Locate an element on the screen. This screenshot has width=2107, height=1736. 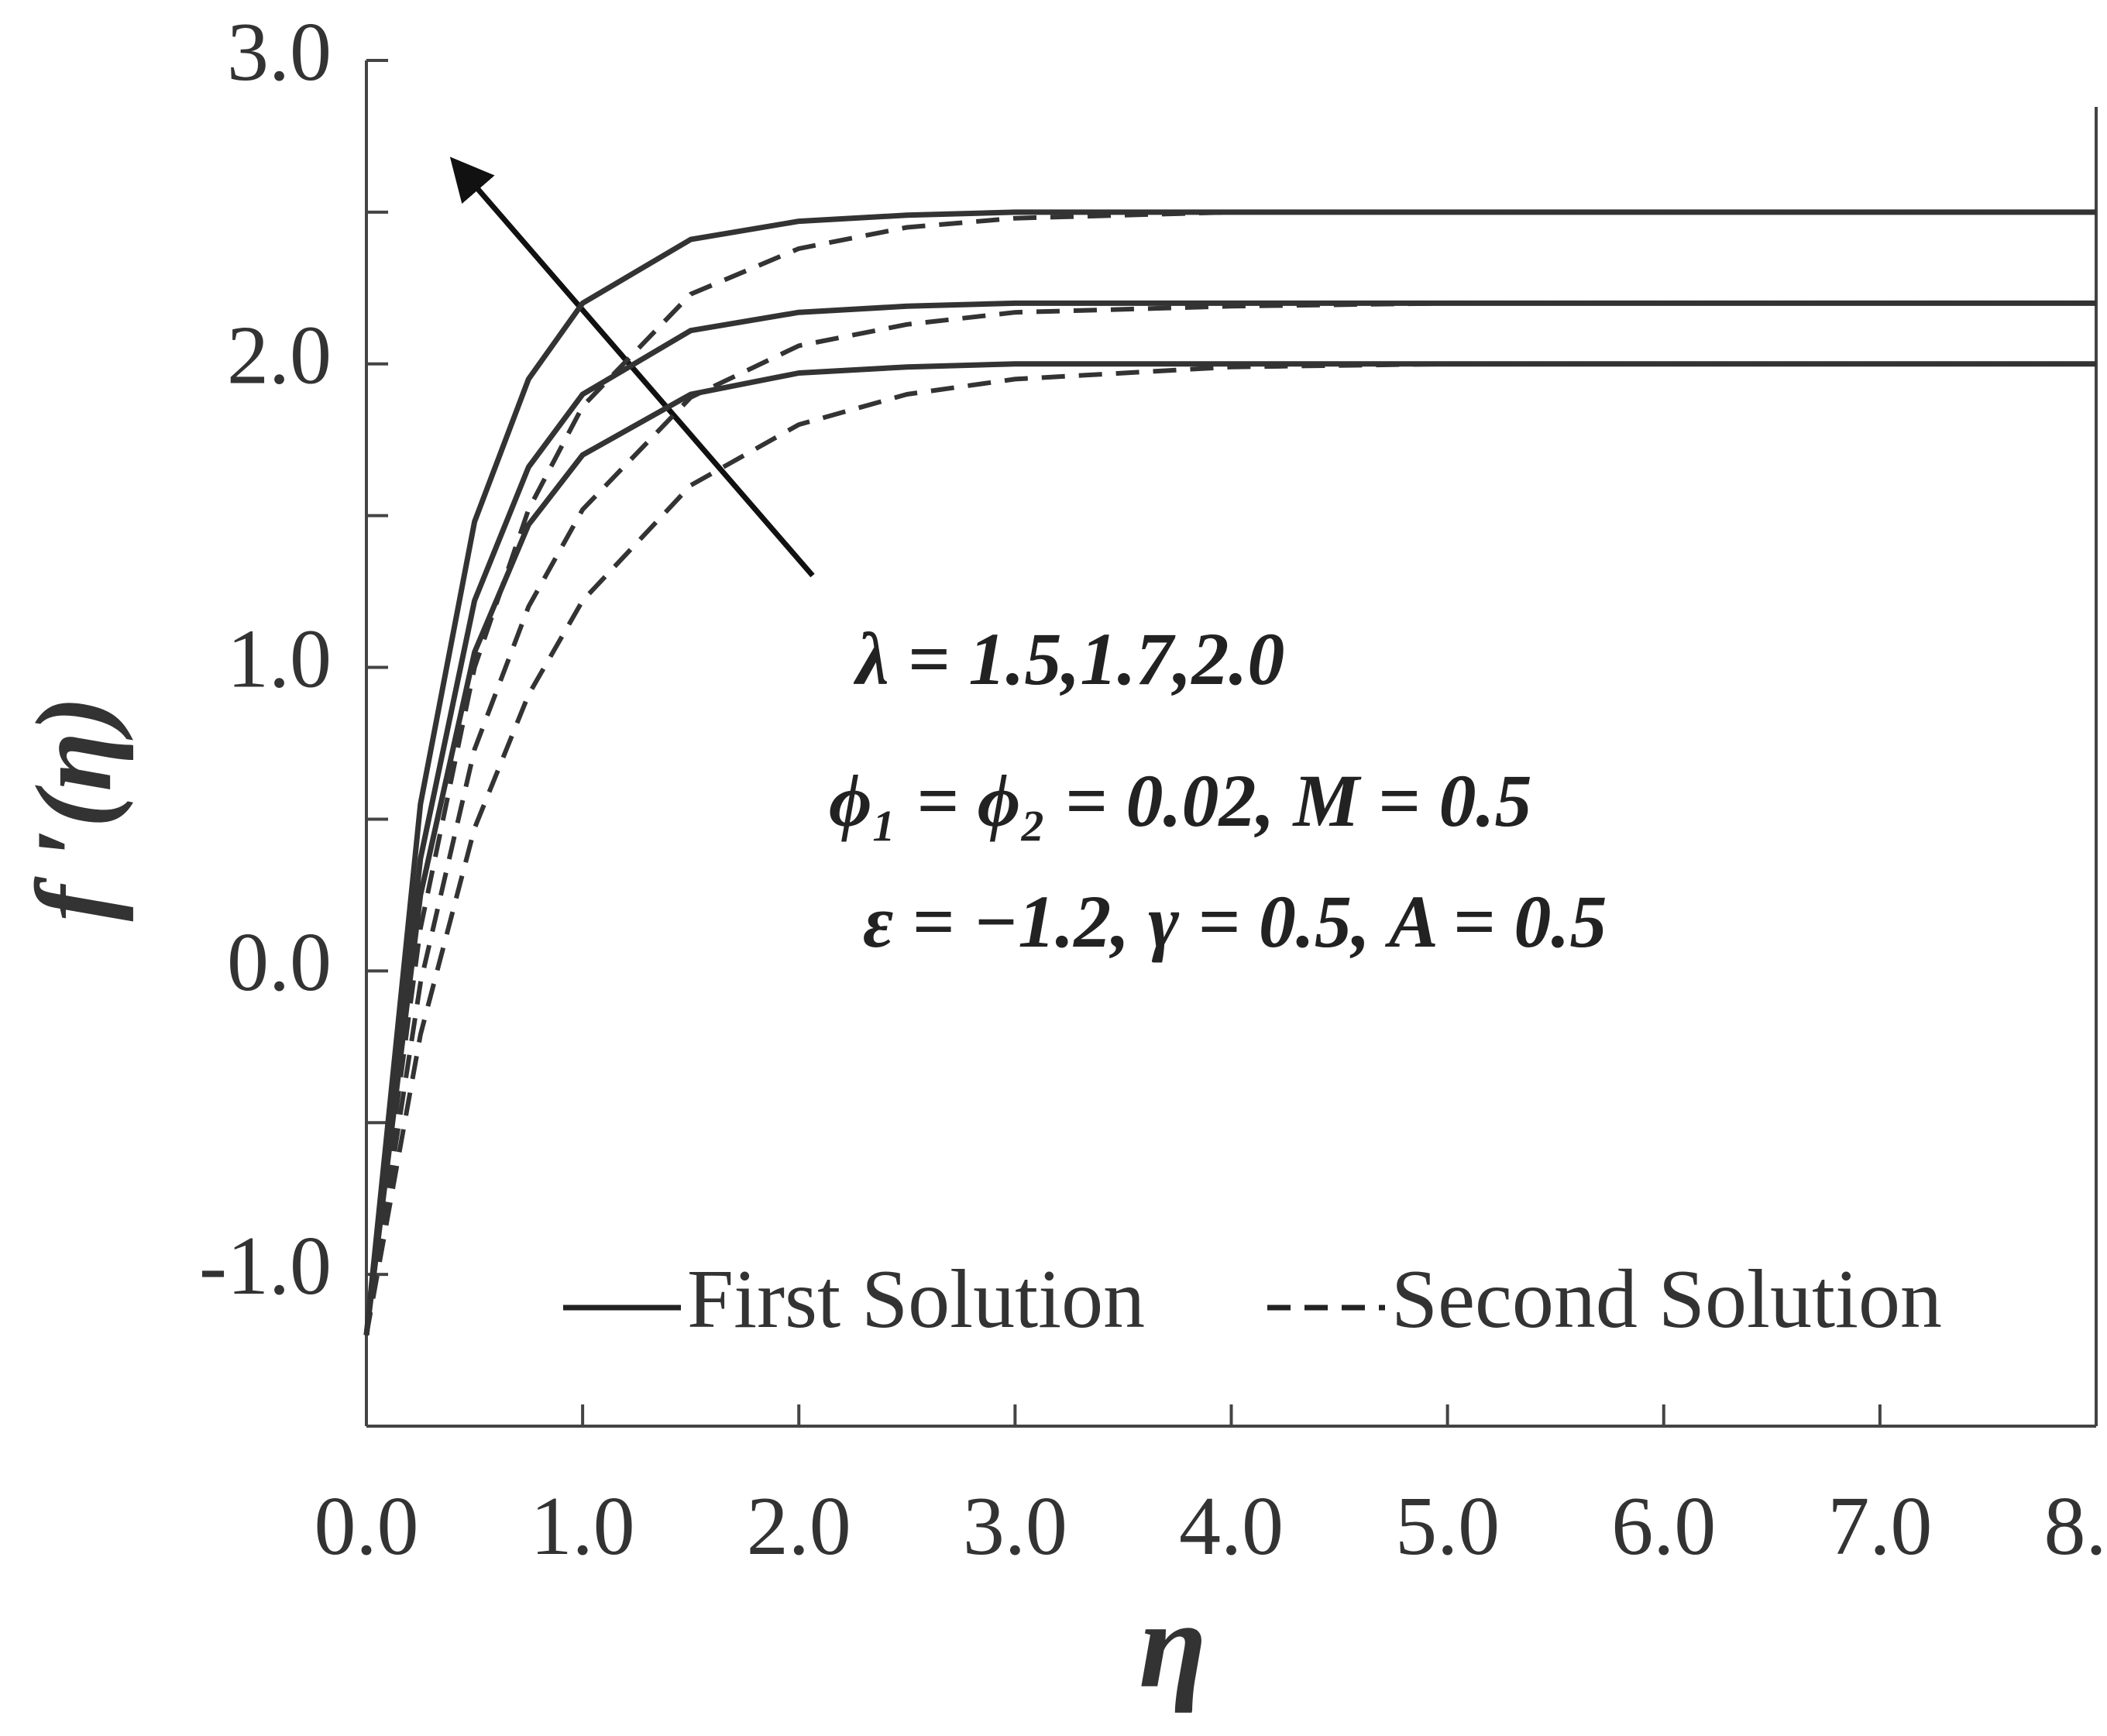
annotation: ϕ₁ = ϕ₂ = 0.02, M = 0.5 is located at coordinates (1180, 800).